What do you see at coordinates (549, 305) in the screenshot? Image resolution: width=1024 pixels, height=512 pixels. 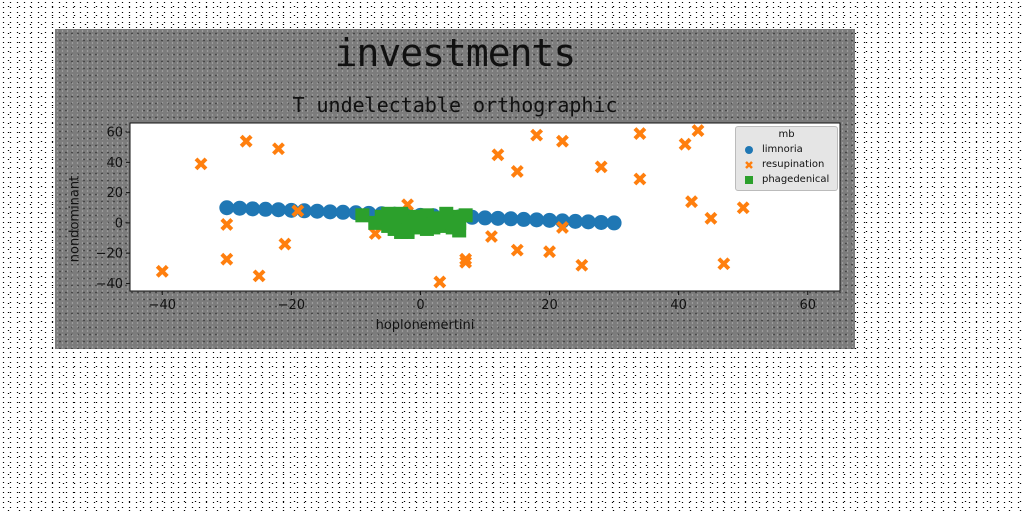 I see `x-tick-label: 20` at bounding box center [549, 305].